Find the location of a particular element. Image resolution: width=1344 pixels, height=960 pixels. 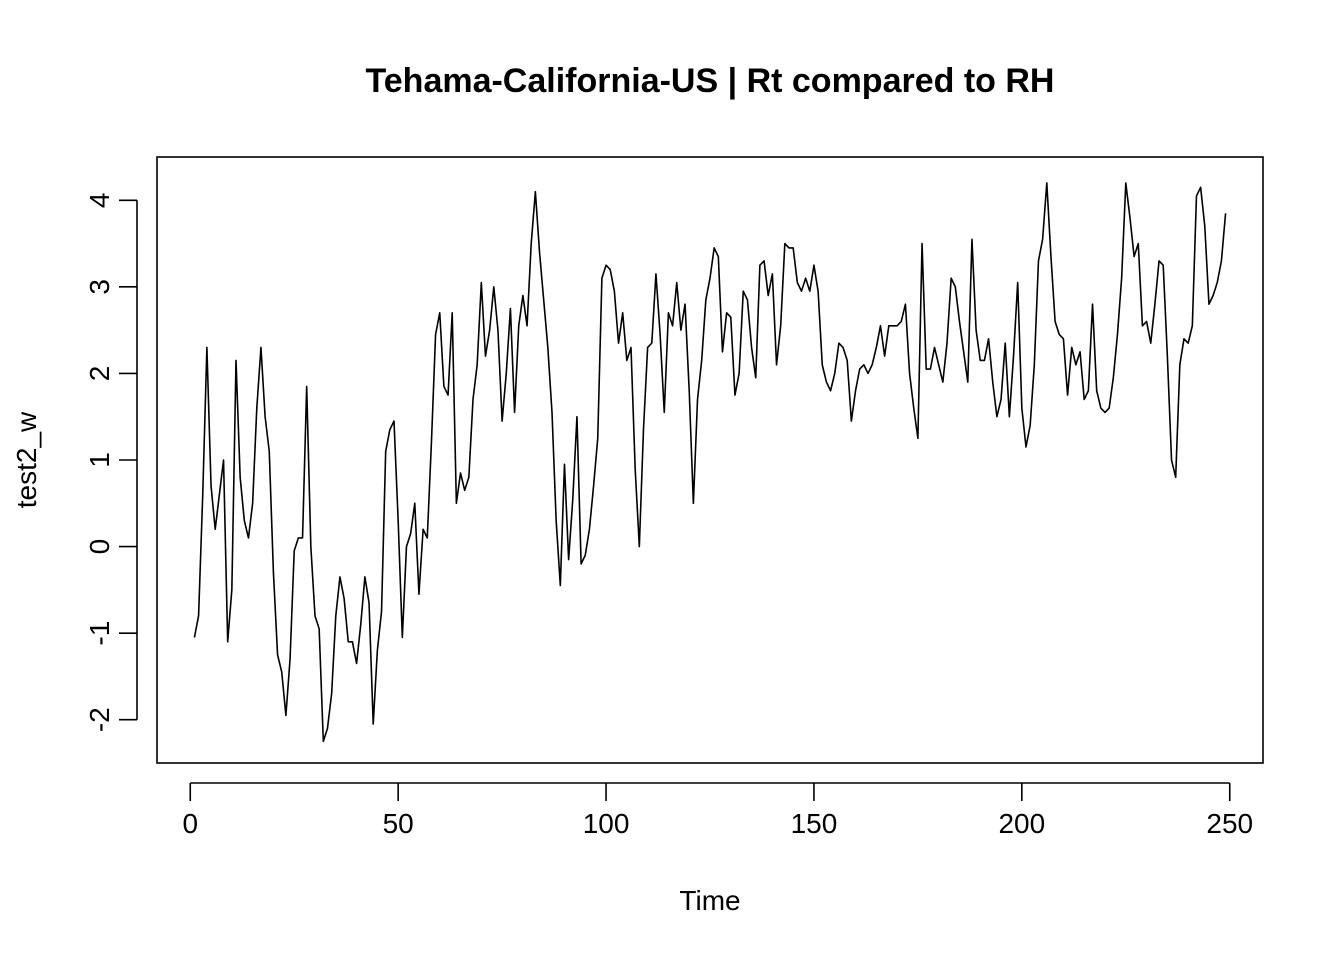

y-axis-label: test2_w is located at coordinates (26, 459).